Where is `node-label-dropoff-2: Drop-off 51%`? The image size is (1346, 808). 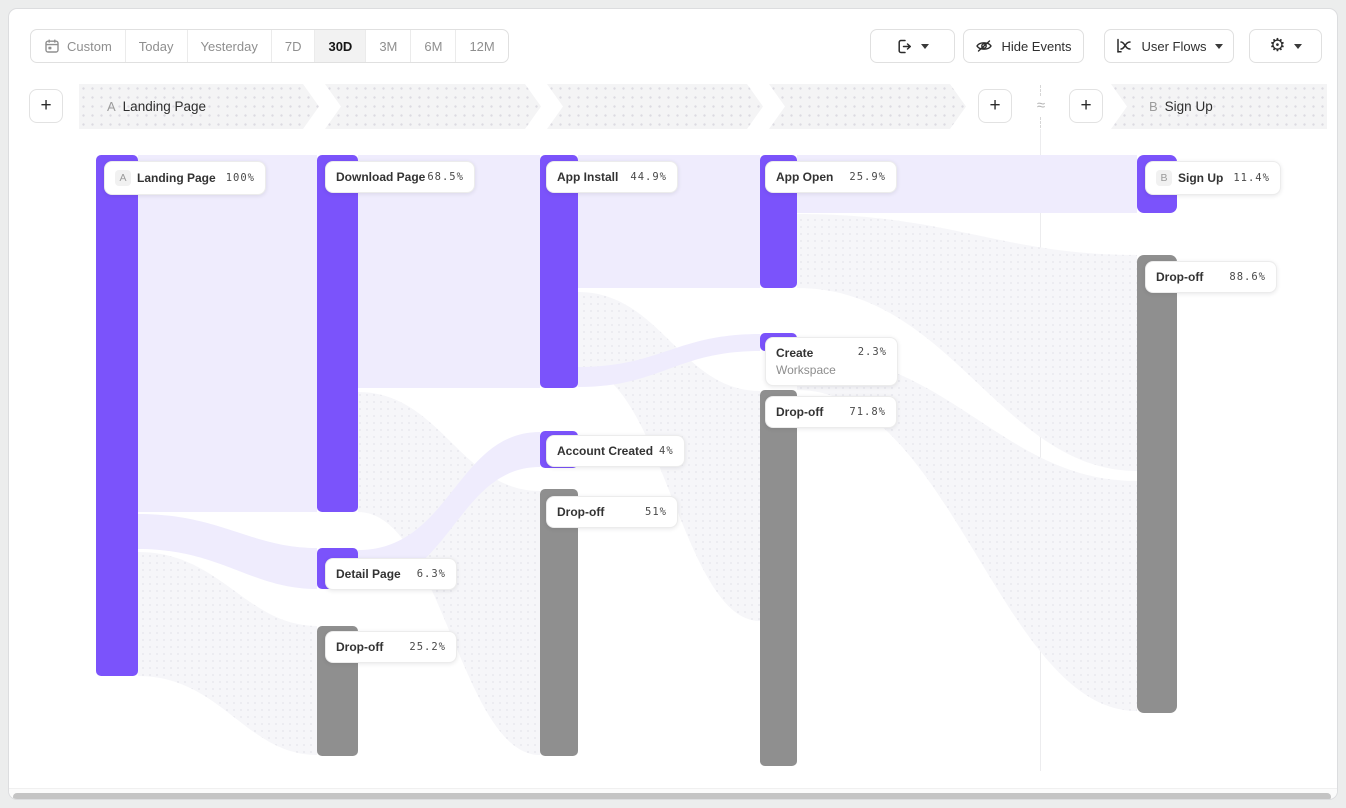
node-label-dropoff-2: Drop-off 51% is located at coordinates (612, 512).